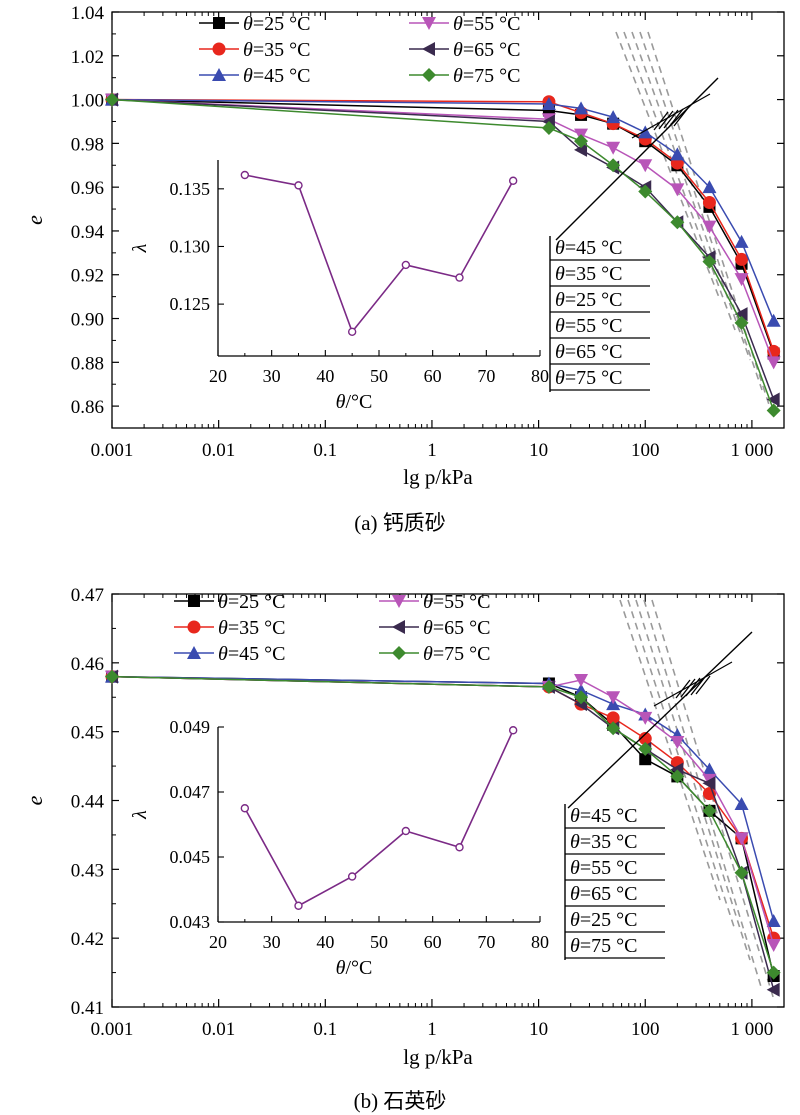 The height and width of the screenshot is (1115, 800). I want to click on inset-x-axis-label: θ/°C, so click(354, 968).